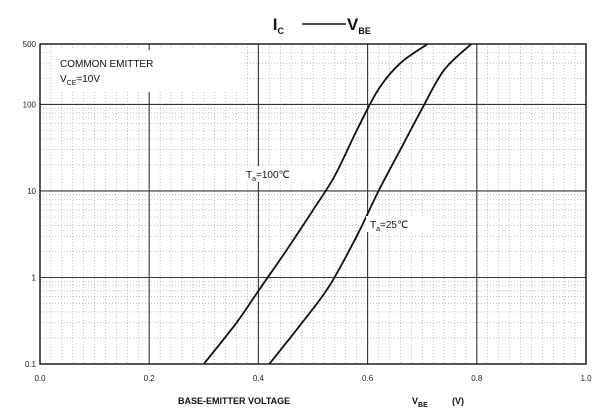 Image resolution: width=598 pixels, height=408 pixels. Describe the element at coordinates (72, 83) in the screenshot. I see `annotation-vce-sub: CE` at that location.